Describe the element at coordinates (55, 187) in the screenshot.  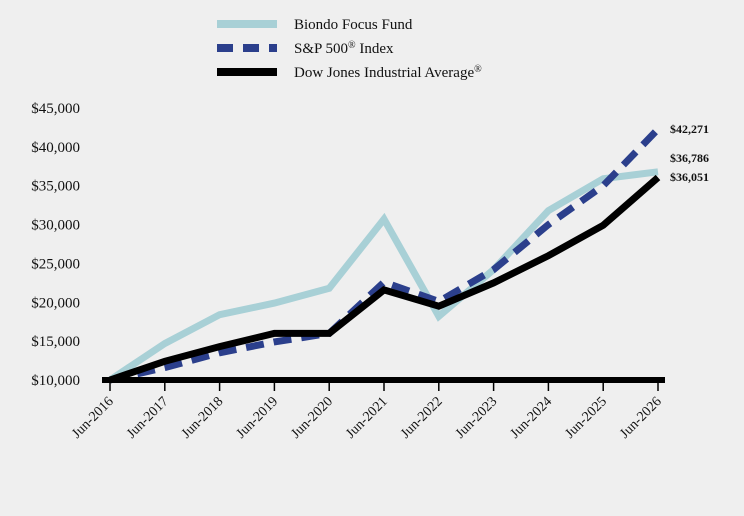
I see `y-tick-label-5: $35,000` at that location.